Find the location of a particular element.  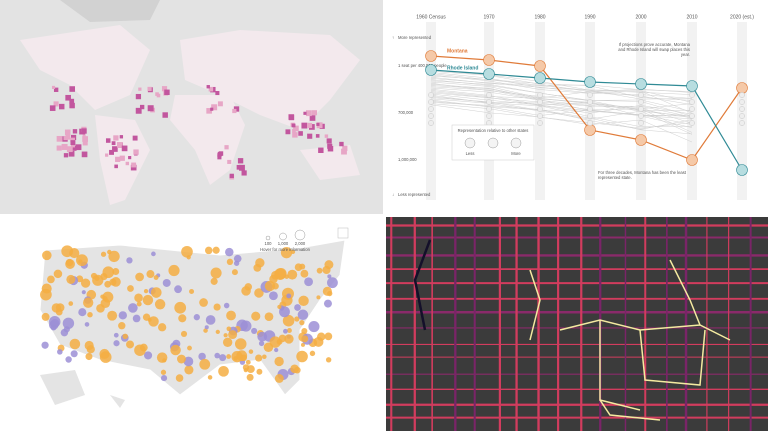

decade-label: 2020 (est.) is located at coordinates (742, 17).